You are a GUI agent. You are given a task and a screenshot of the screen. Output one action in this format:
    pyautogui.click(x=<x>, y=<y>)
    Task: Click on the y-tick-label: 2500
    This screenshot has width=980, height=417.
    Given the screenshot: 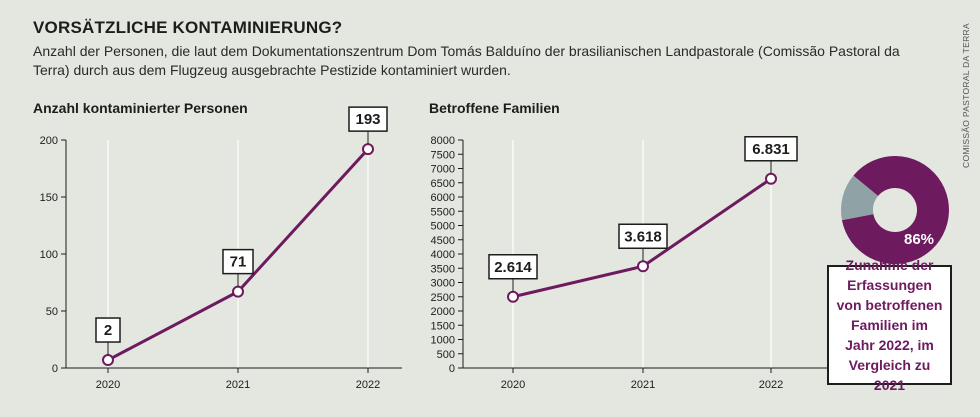 What is the action you would take?
    pyautogui.click(x=443, y=298)
    